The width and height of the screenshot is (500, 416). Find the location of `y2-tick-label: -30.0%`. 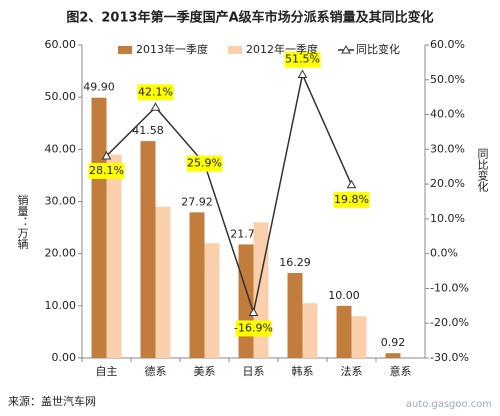

y2-tick-label: -30.0% is located at coordinates (449, 357).